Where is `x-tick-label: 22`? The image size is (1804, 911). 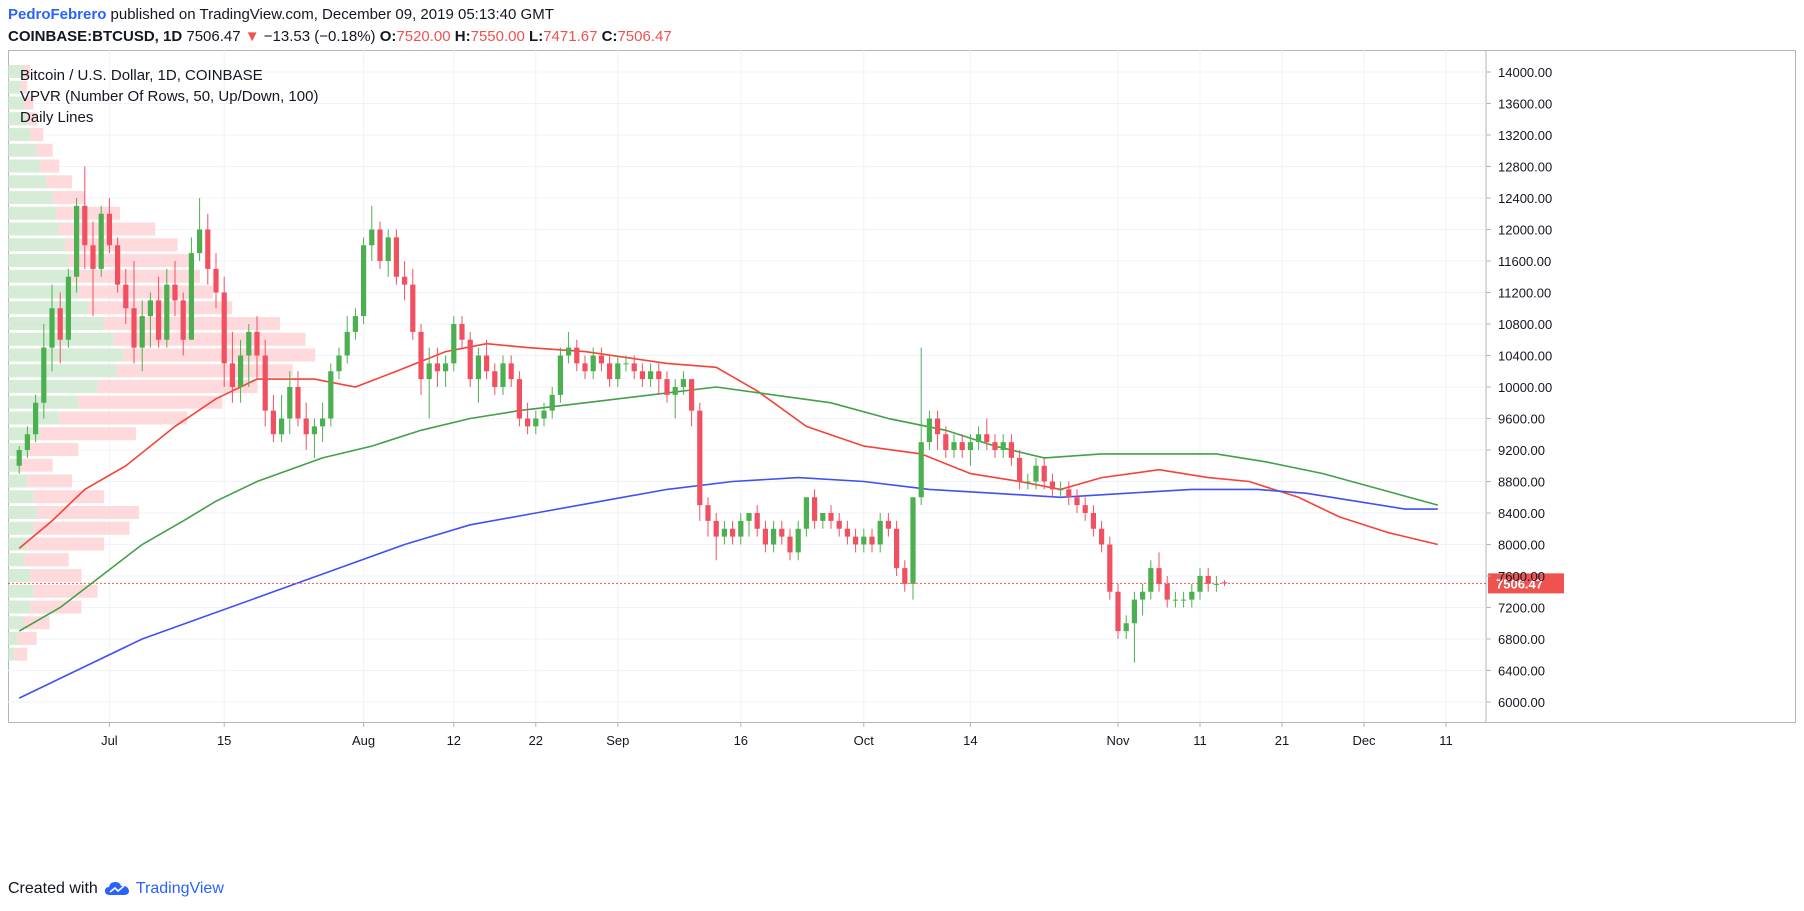 x-tick-label: 22 is located at coordinates (536, 740).